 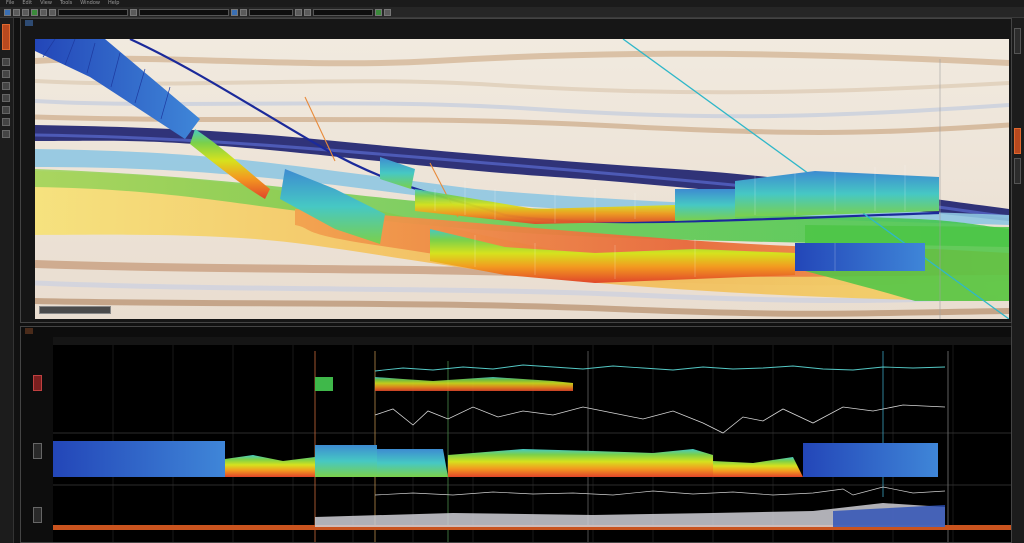 What do you see at coordinates (37, 451) in the screenshot?
I see `track-2-label` at bounding box center [37, 451].